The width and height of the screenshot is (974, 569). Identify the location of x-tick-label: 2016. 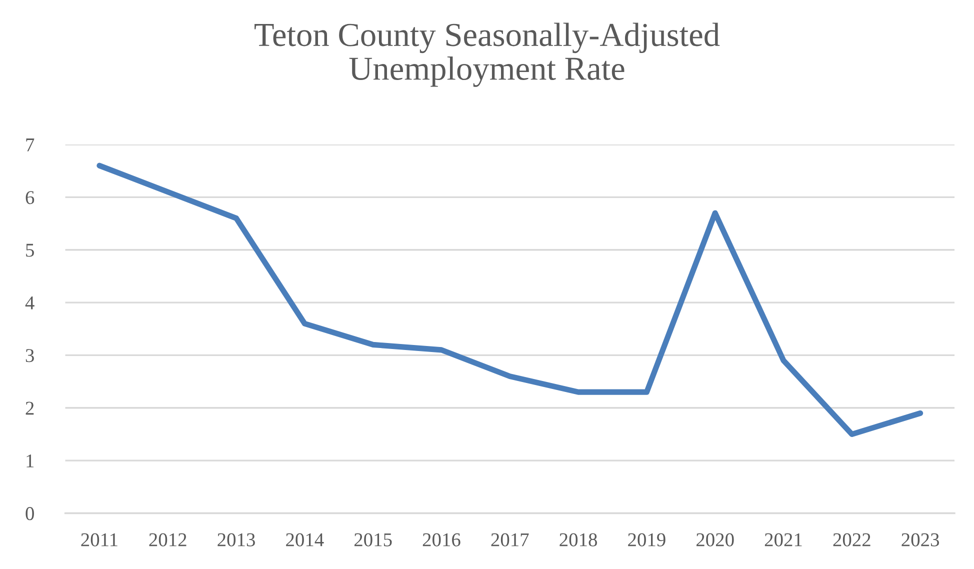
(441, 539).